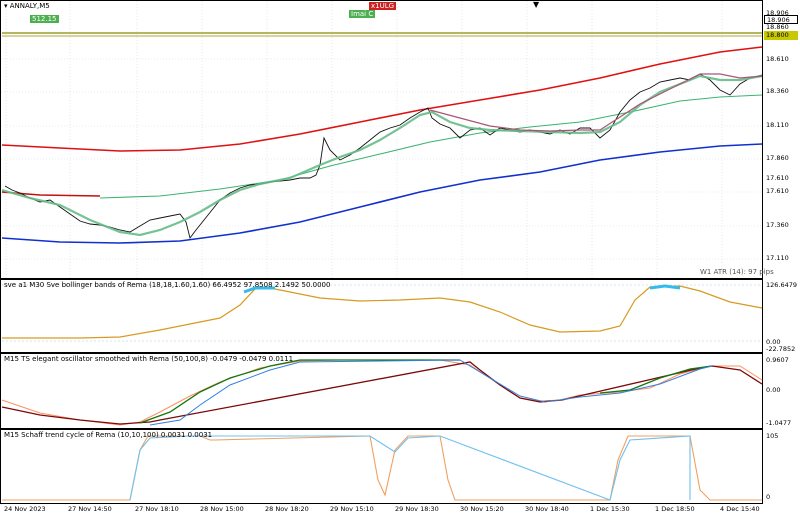  I want to click on bollinger-hit-highlight, so click(259, 290).